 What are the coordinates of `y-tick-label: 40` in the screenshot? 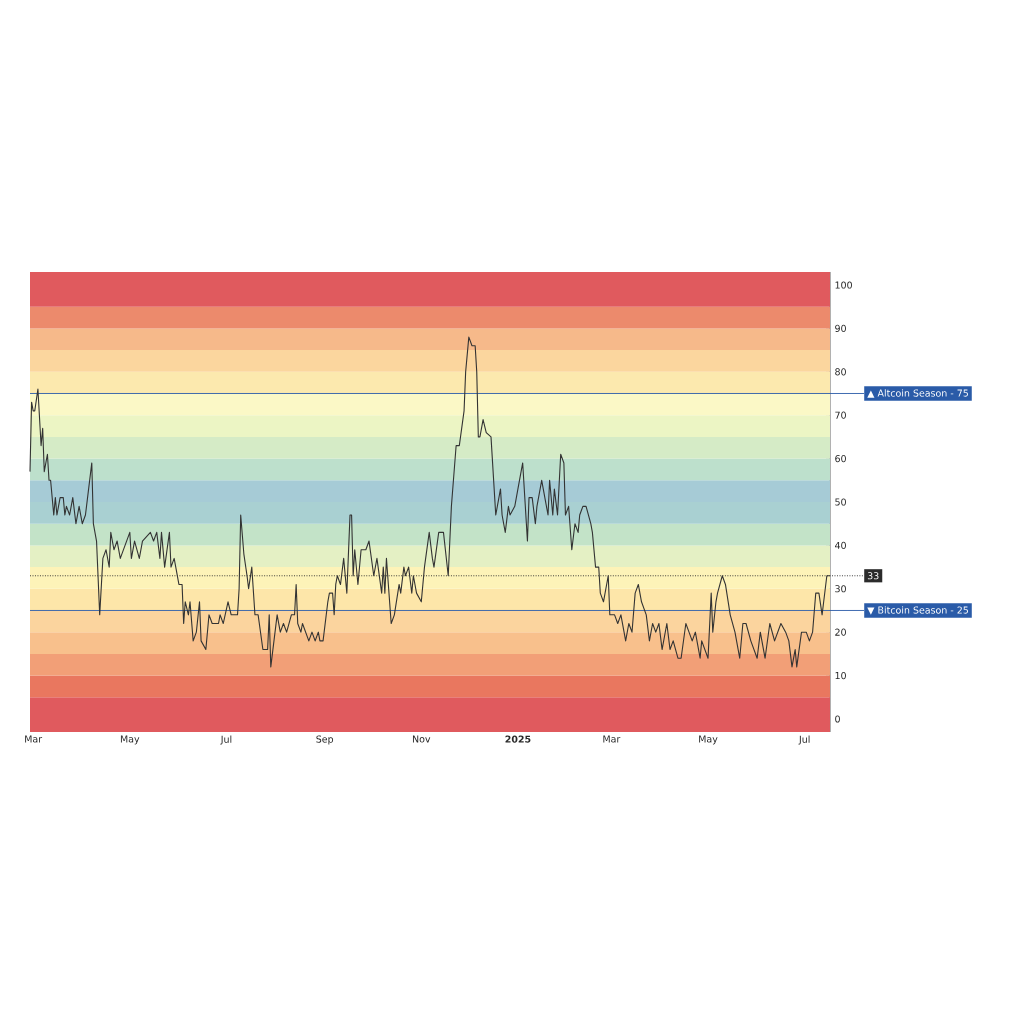 It's located at (840, 545).